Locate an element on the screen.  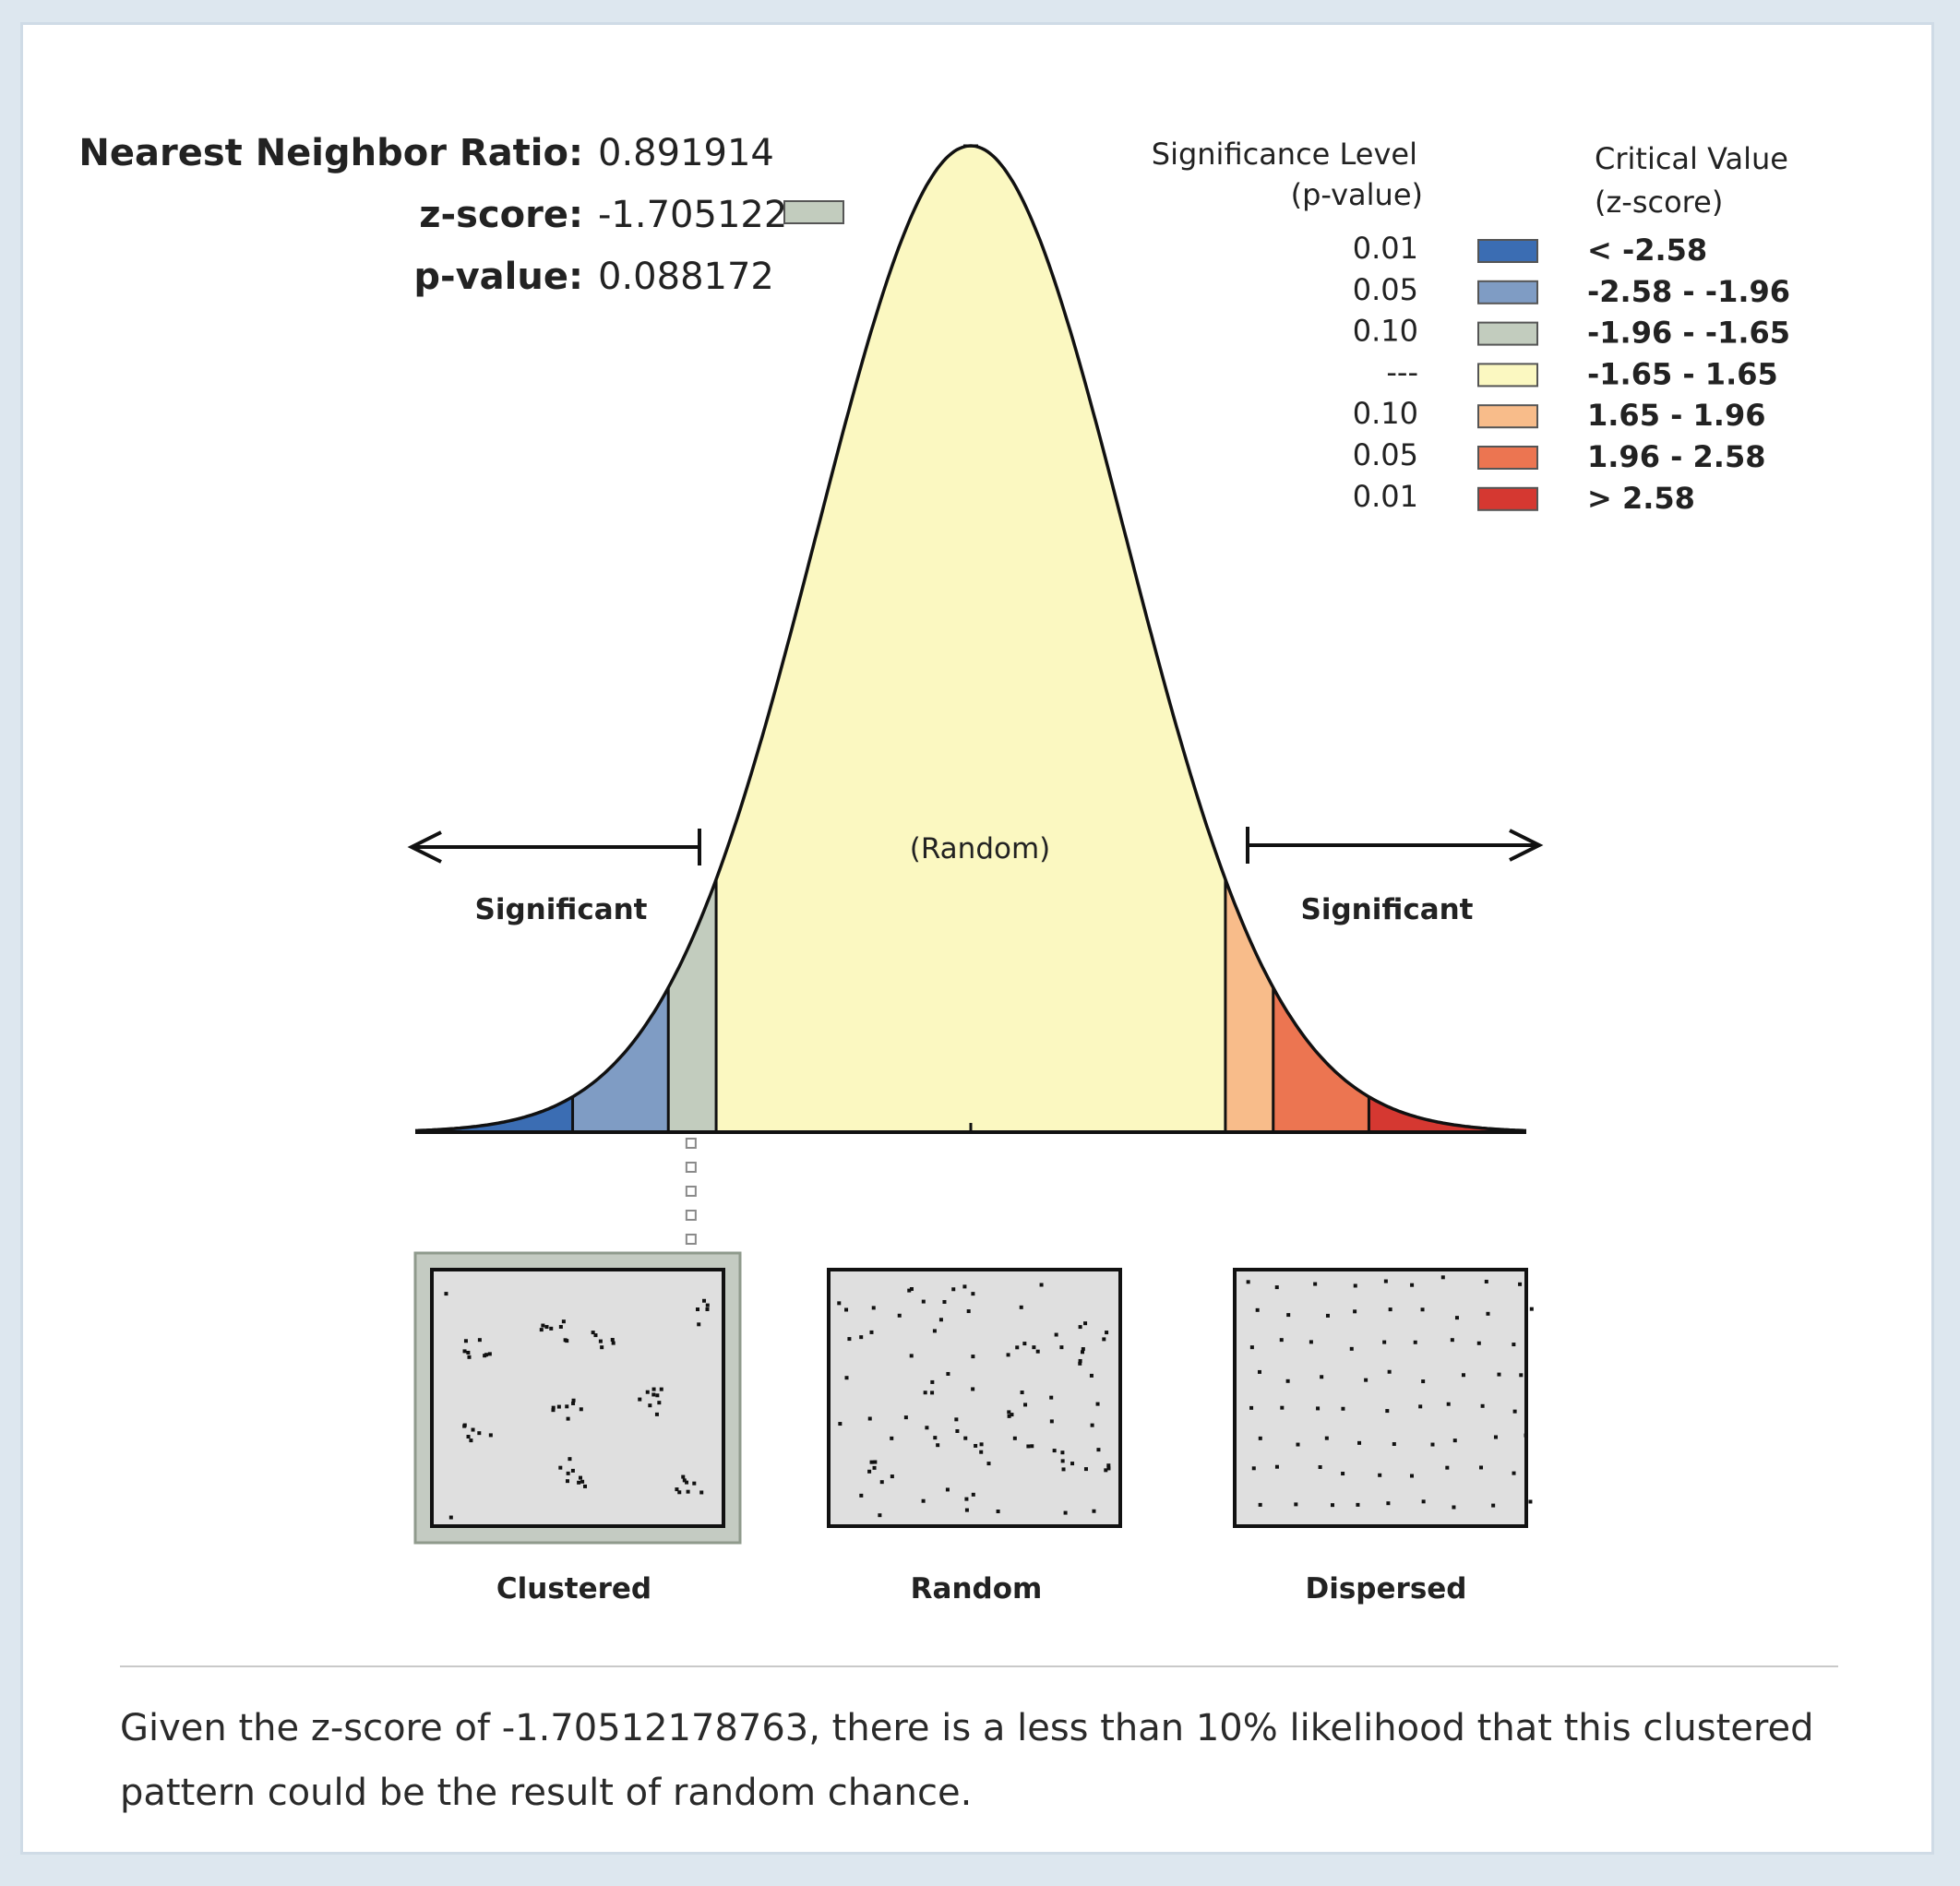
clustered-label: Clustered is located at coordinates (573, 1588).